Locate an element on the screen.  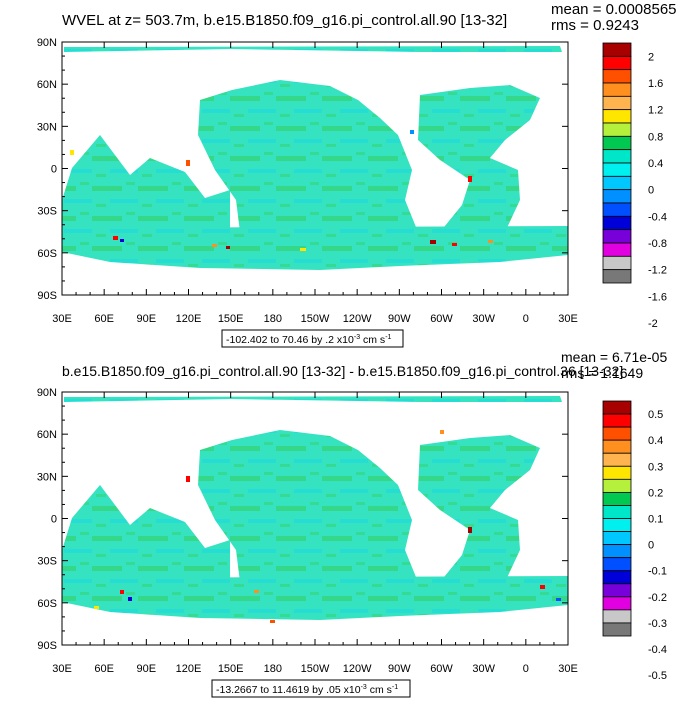
panel-1-contour-info-box is located at coordinates (312, 338).